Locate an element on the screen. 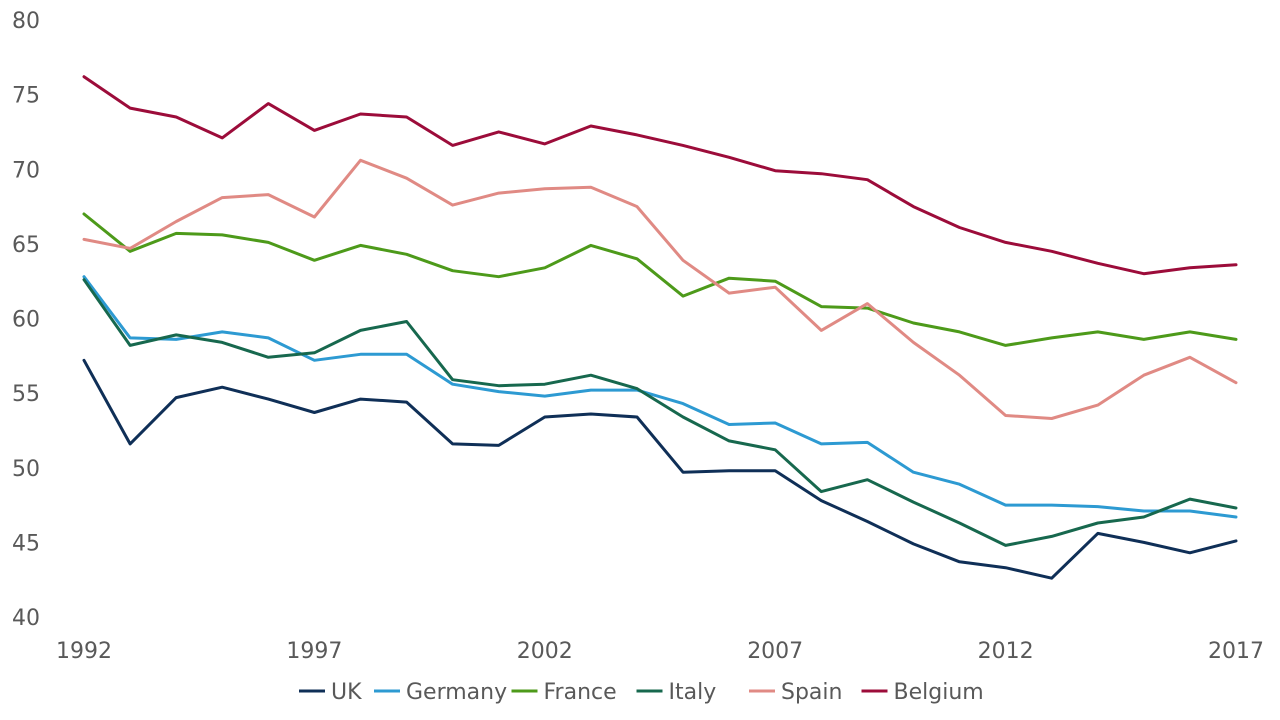  x-tick-label: 2017 is located at coordinates (1236, 651).